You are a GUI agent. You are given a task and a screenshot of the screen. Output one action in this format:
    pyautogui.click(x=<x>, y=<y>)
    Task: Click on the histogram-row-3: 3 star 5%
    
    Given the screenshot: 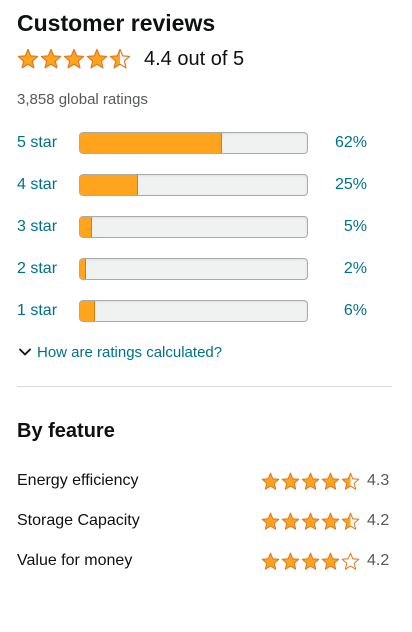 What is the action you would take?
    pyautogui.click(x=205, y=227)
    